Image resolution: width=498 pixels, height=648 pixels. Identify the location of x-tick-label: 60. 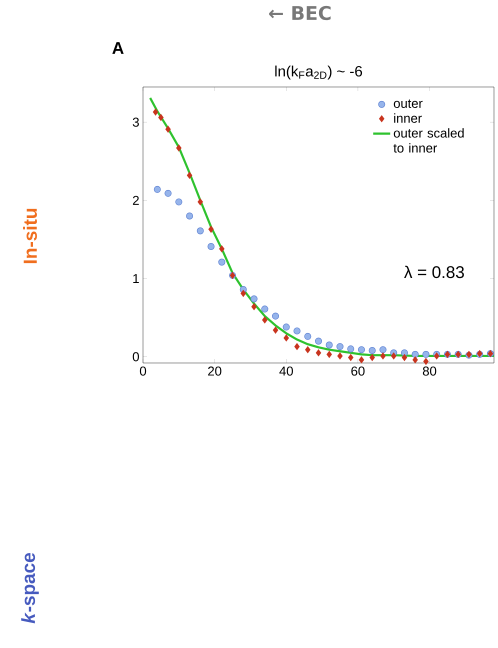
(358, 371).